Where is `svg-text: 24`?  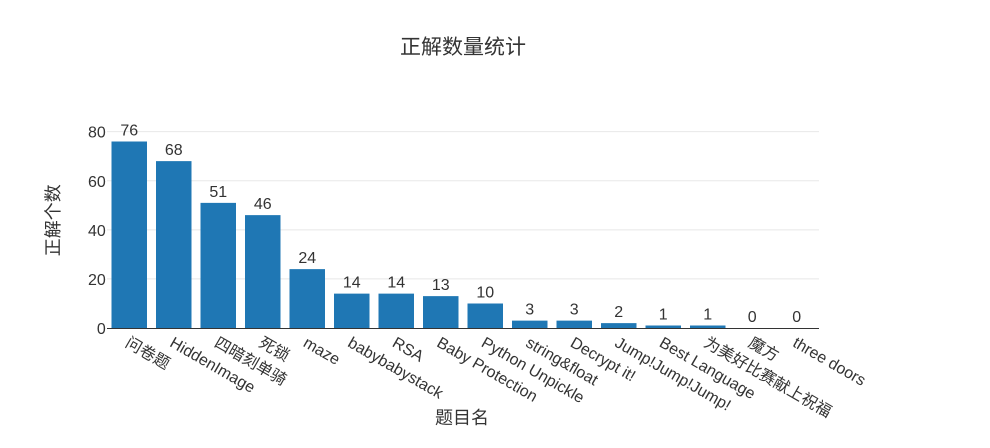 svg-text: 24 is located at coordinates (307, 258).